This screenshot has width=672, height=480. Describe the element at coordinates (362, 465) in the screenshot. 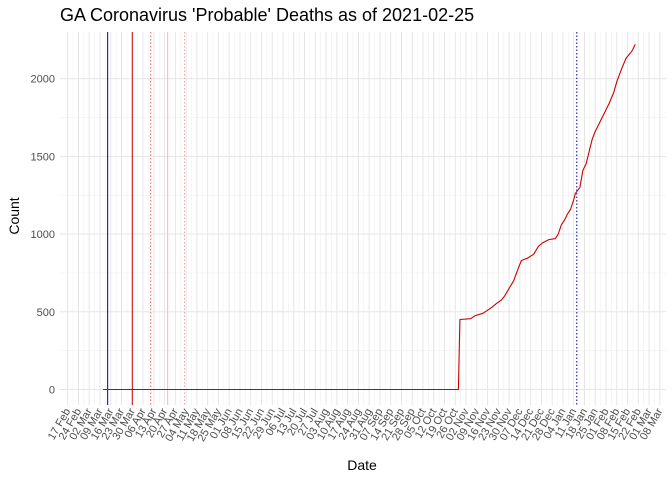

I see `x-axis-title: Date` at that location.